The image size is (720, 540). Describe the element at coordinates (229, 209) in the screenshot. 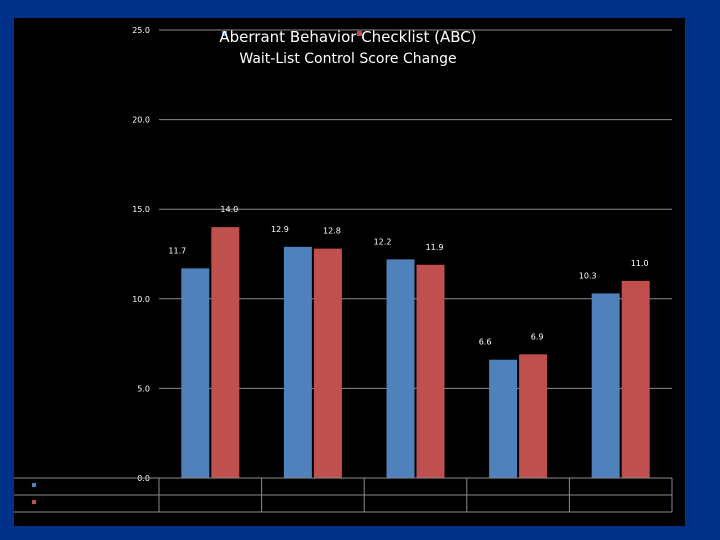

I see `data-label: 14.0` at that location.